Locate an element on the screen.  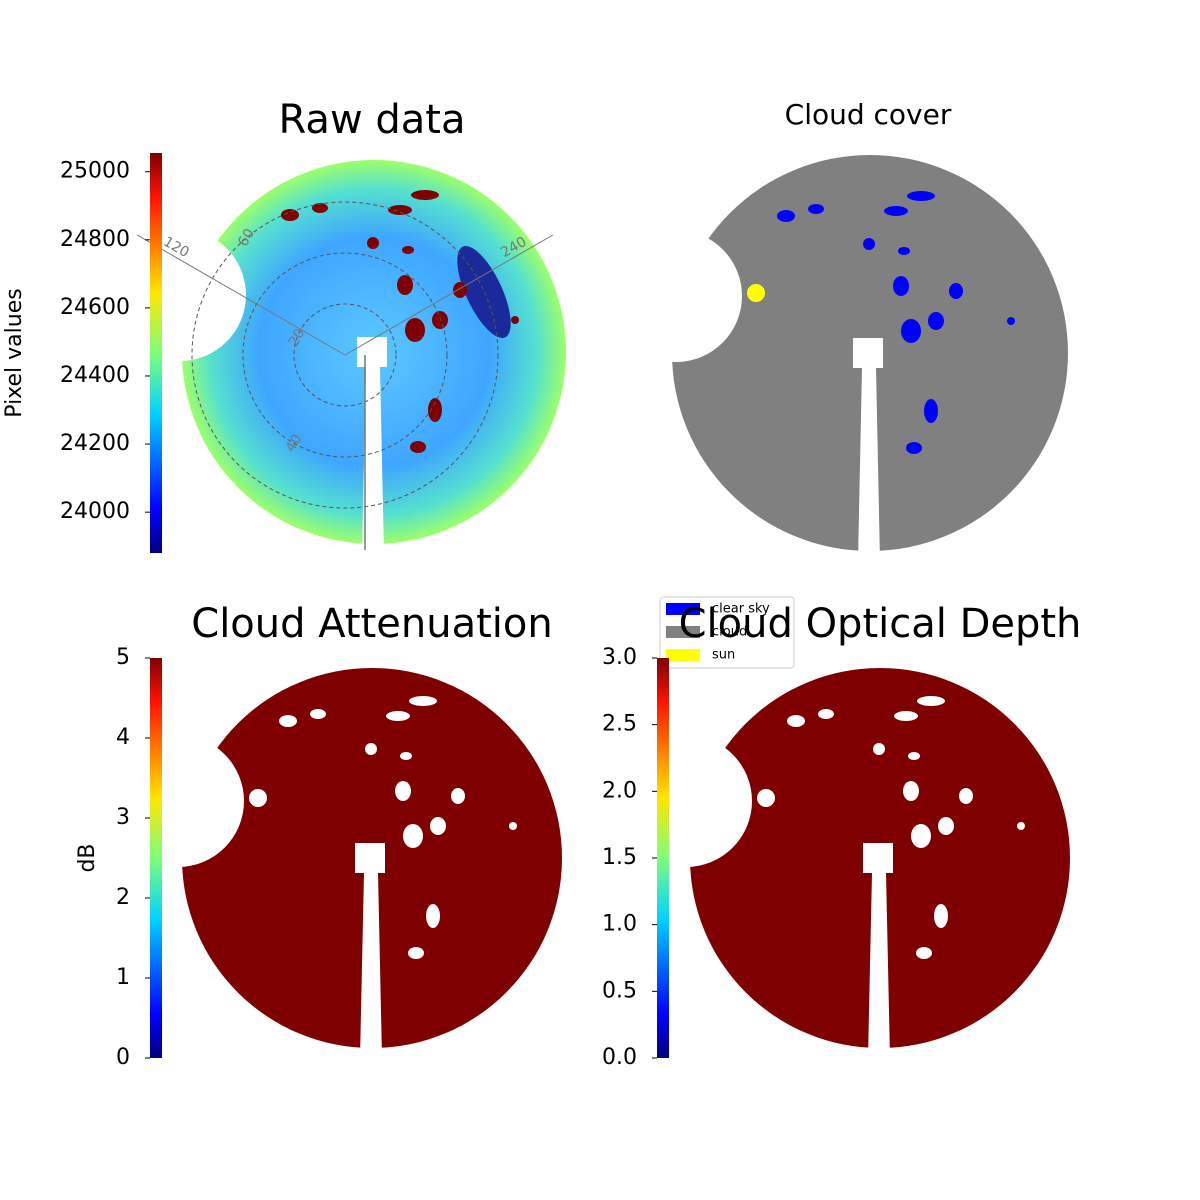
colorbar-tick-label: 1.0 is located at coordinates (619, 924).